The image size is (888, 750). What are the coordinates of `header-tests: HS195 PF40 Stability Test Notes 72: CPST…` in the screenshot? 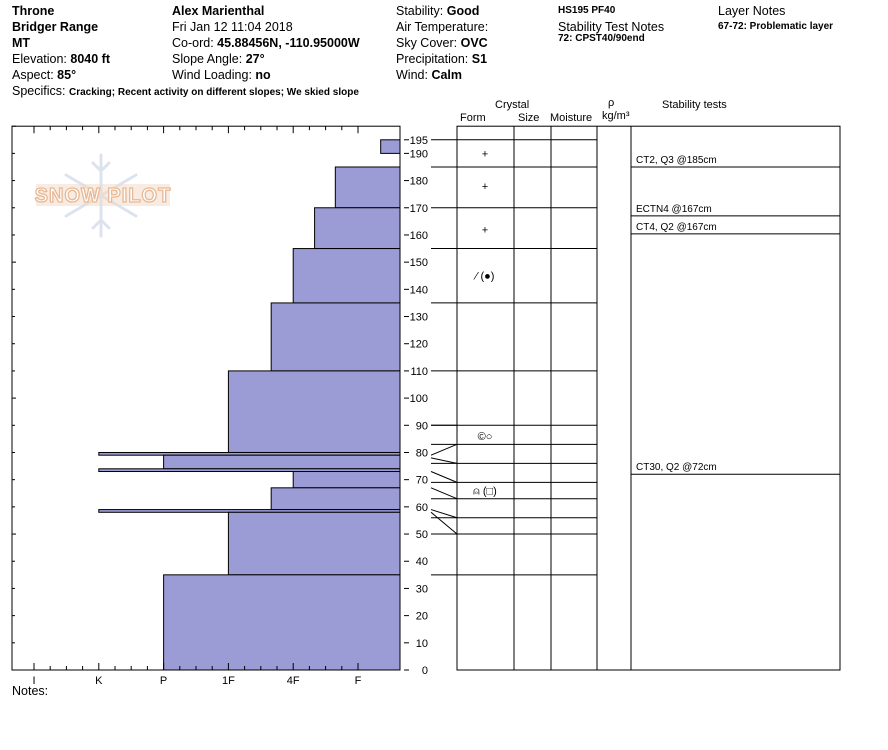 It's located at (611, 25).